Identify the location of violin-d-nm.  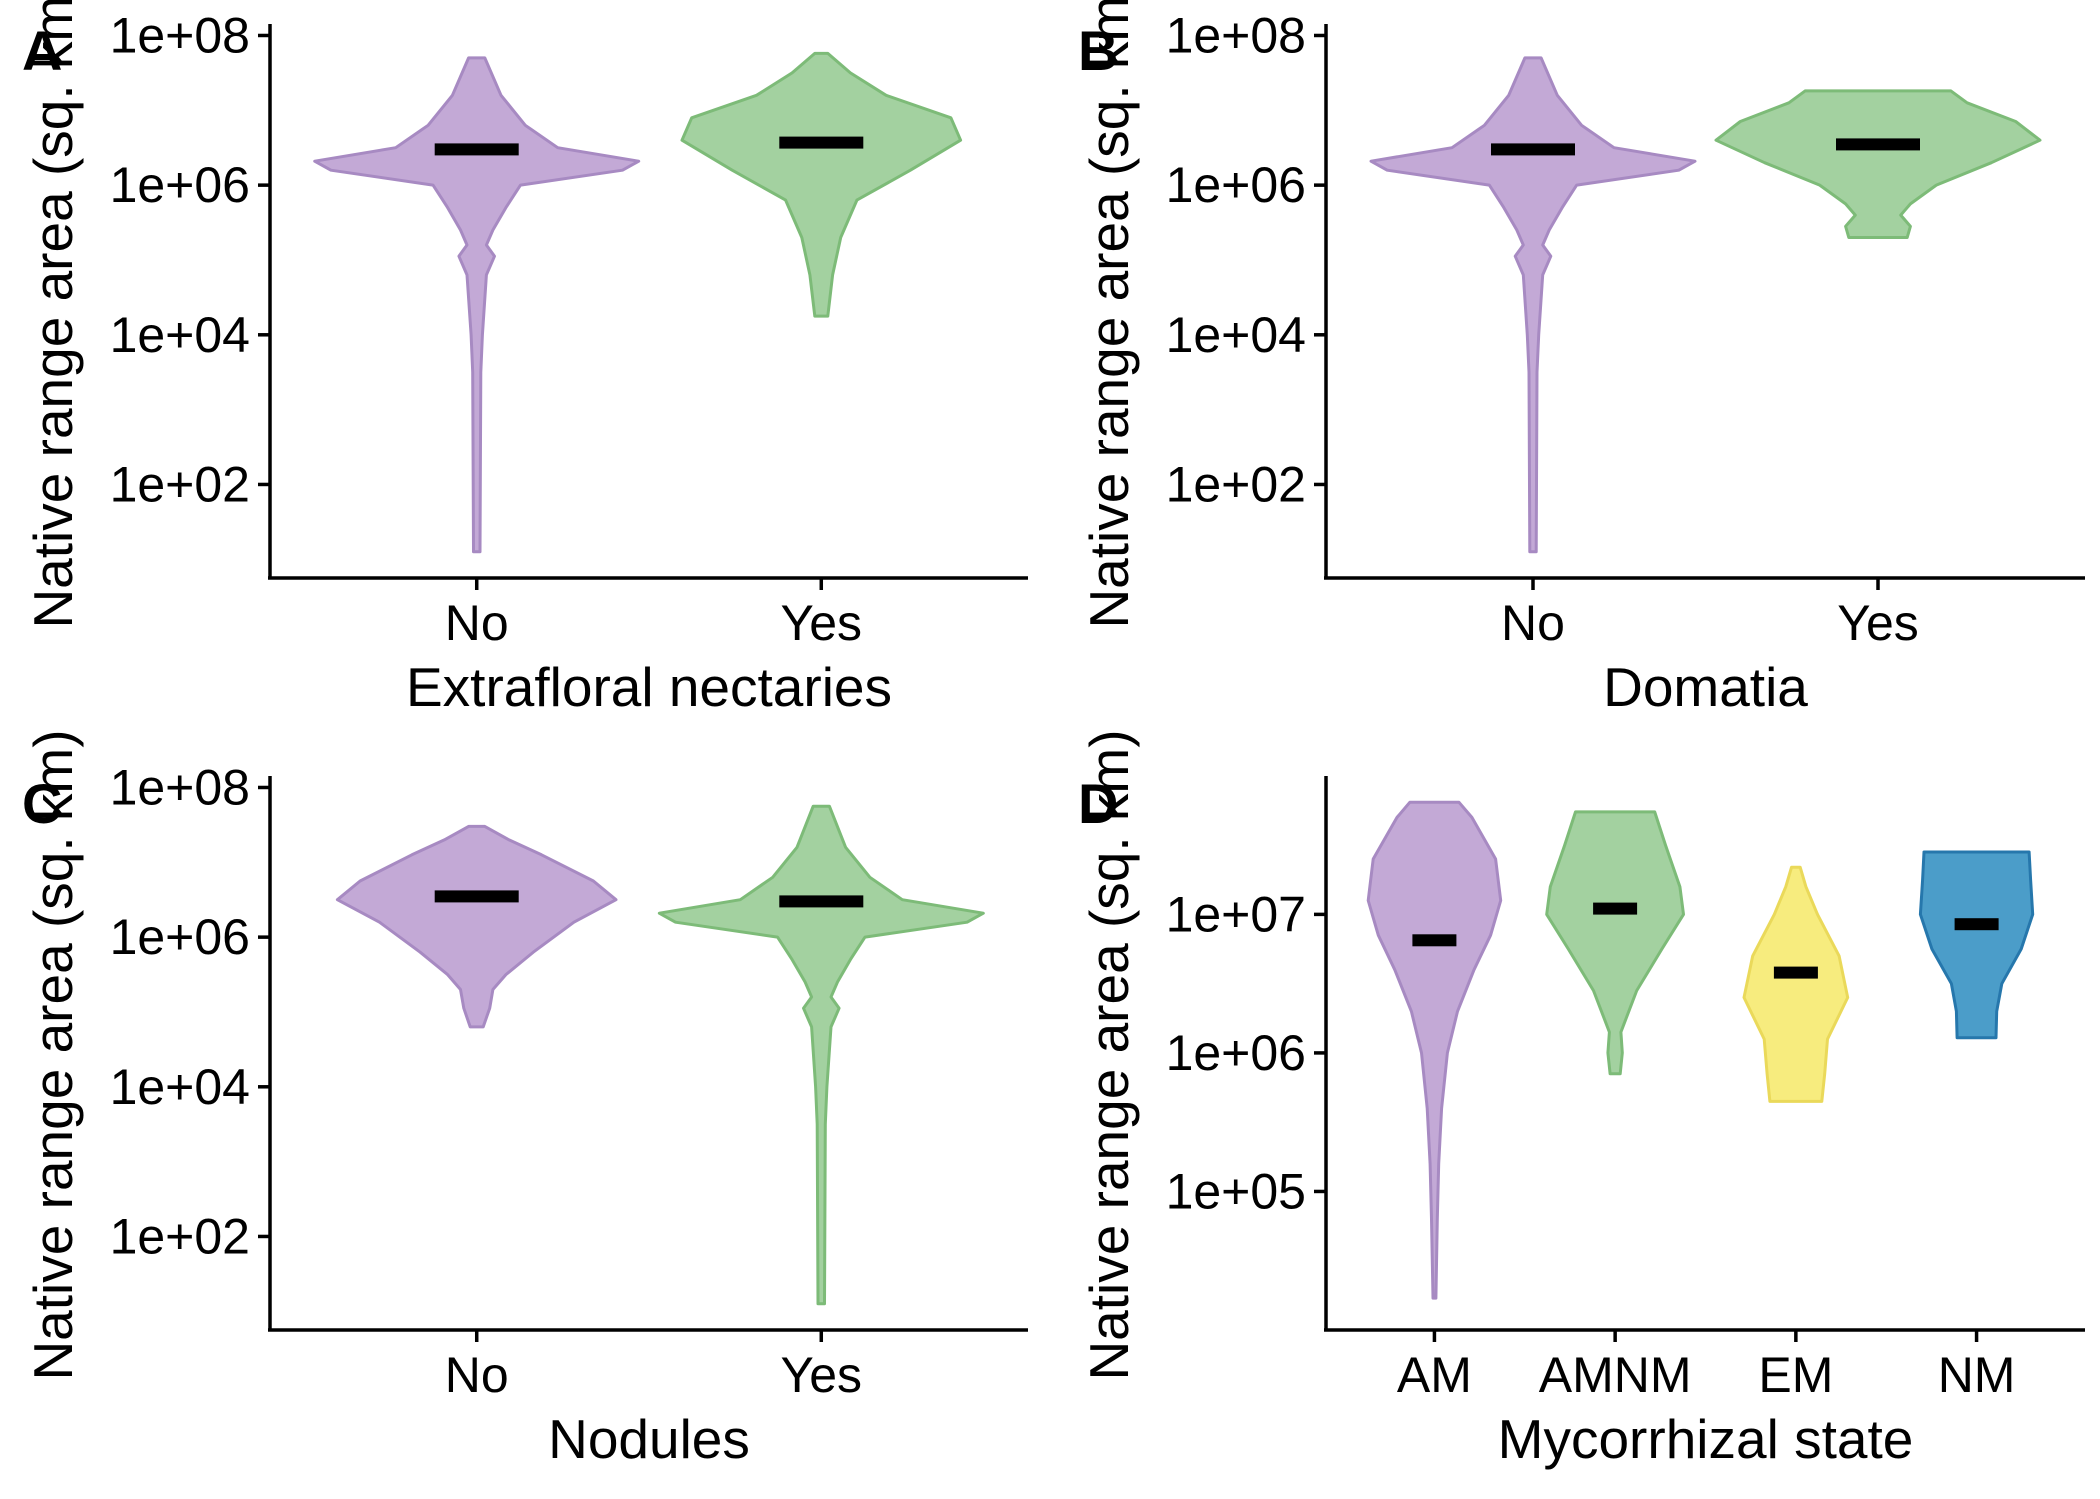
(1976, 945).